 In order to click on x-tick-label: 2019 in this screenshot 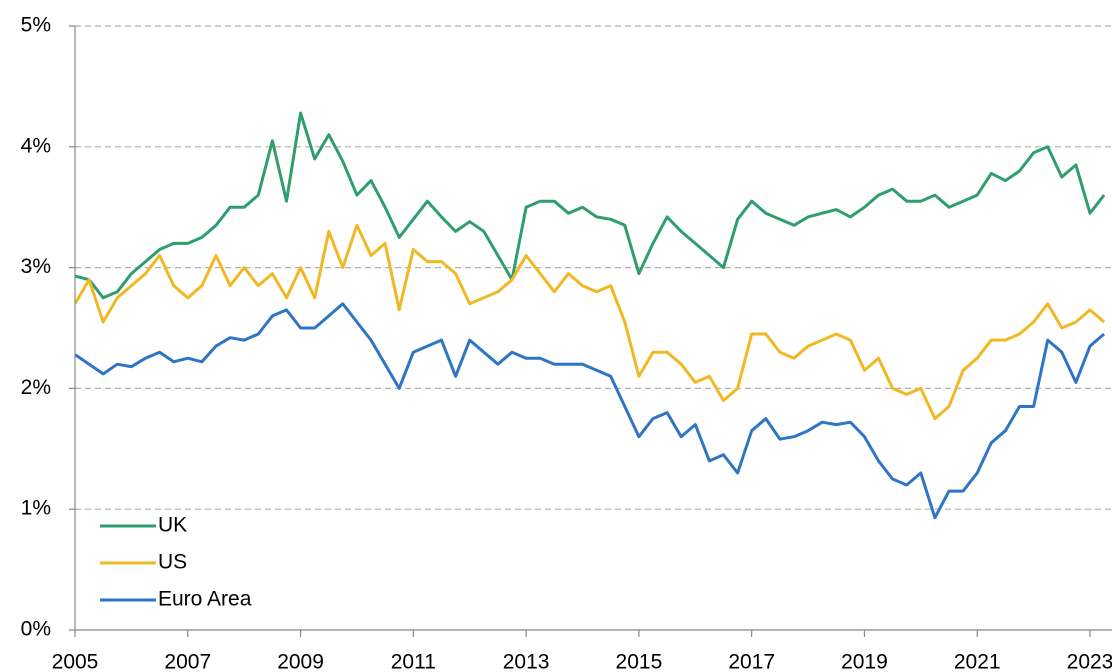, I will do `click(864, 661)`.